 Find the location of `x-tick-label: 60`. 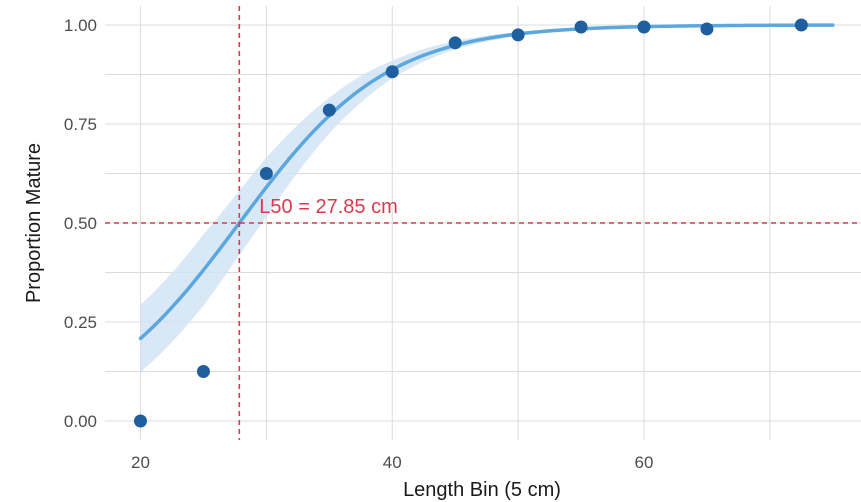

x-tick-label: 60 is located at coordinates (644, 462).